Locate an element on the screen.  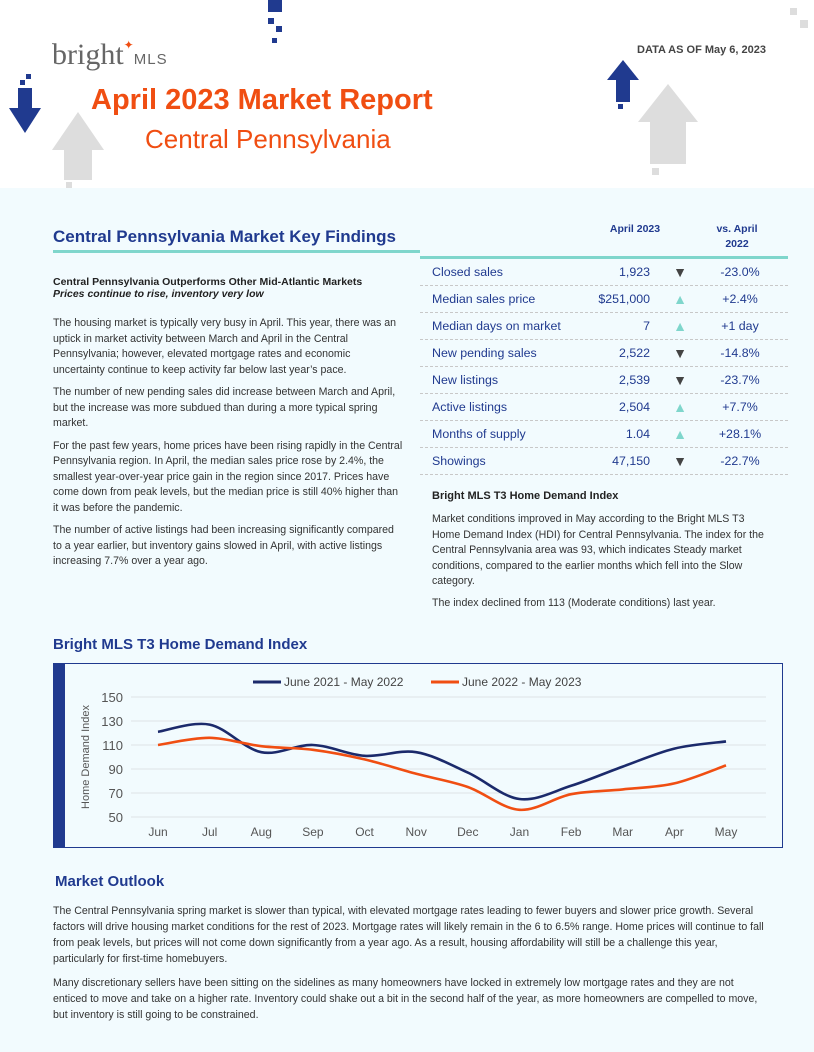
arrow-up-icon is located at coordinates (453, 54).